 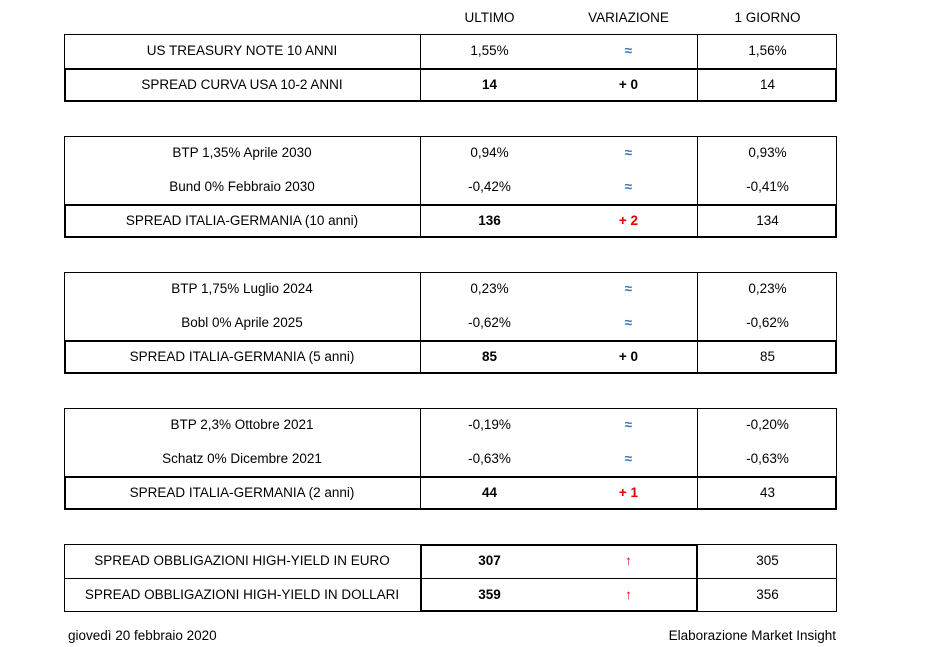 I want to click on header-ultimo: ULTIMO, so click(x=489, y=17).